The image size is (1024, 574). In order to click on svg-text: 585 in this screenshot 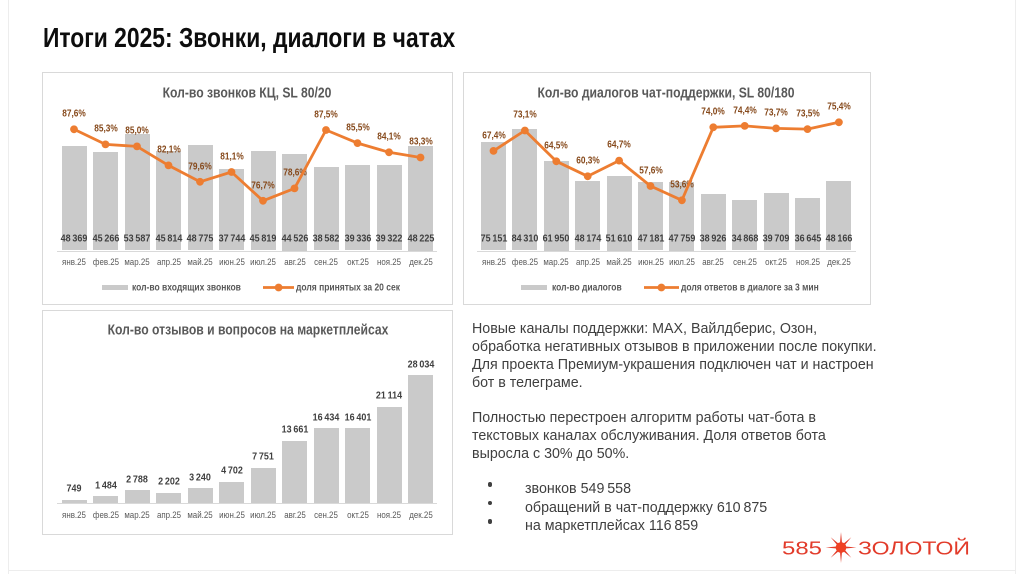, I will do `click(802, 548)`.